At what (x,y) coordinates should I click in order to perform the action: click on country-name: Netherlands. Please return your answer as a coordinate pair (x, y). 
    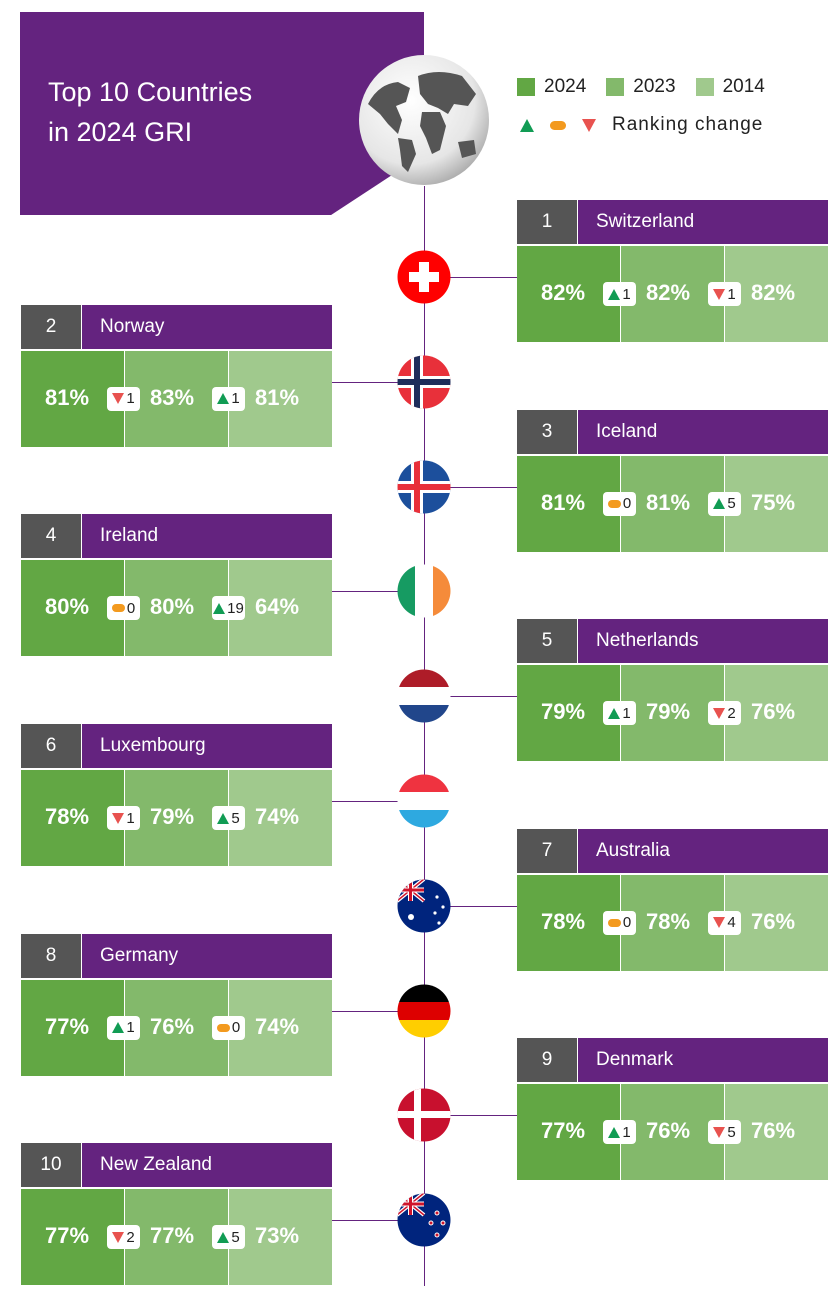
    Looking at the image, I should click on (703, 641).